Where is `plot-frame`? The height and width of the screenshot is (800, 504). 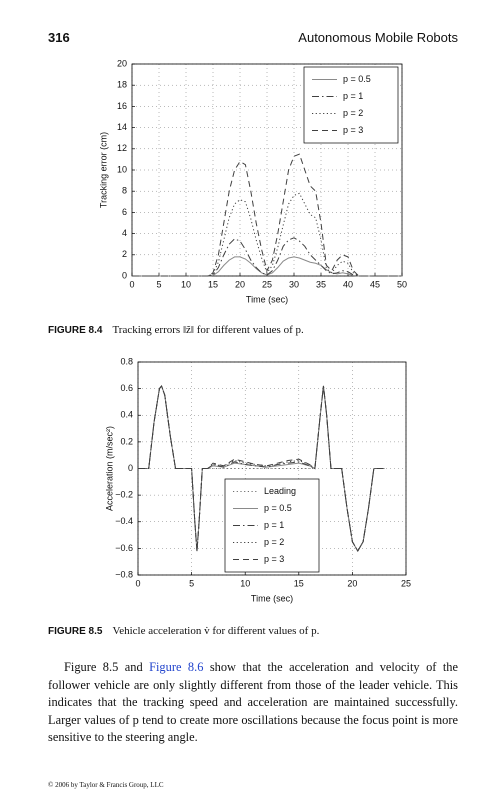
plot-frame is located at coordinates (267, 170).